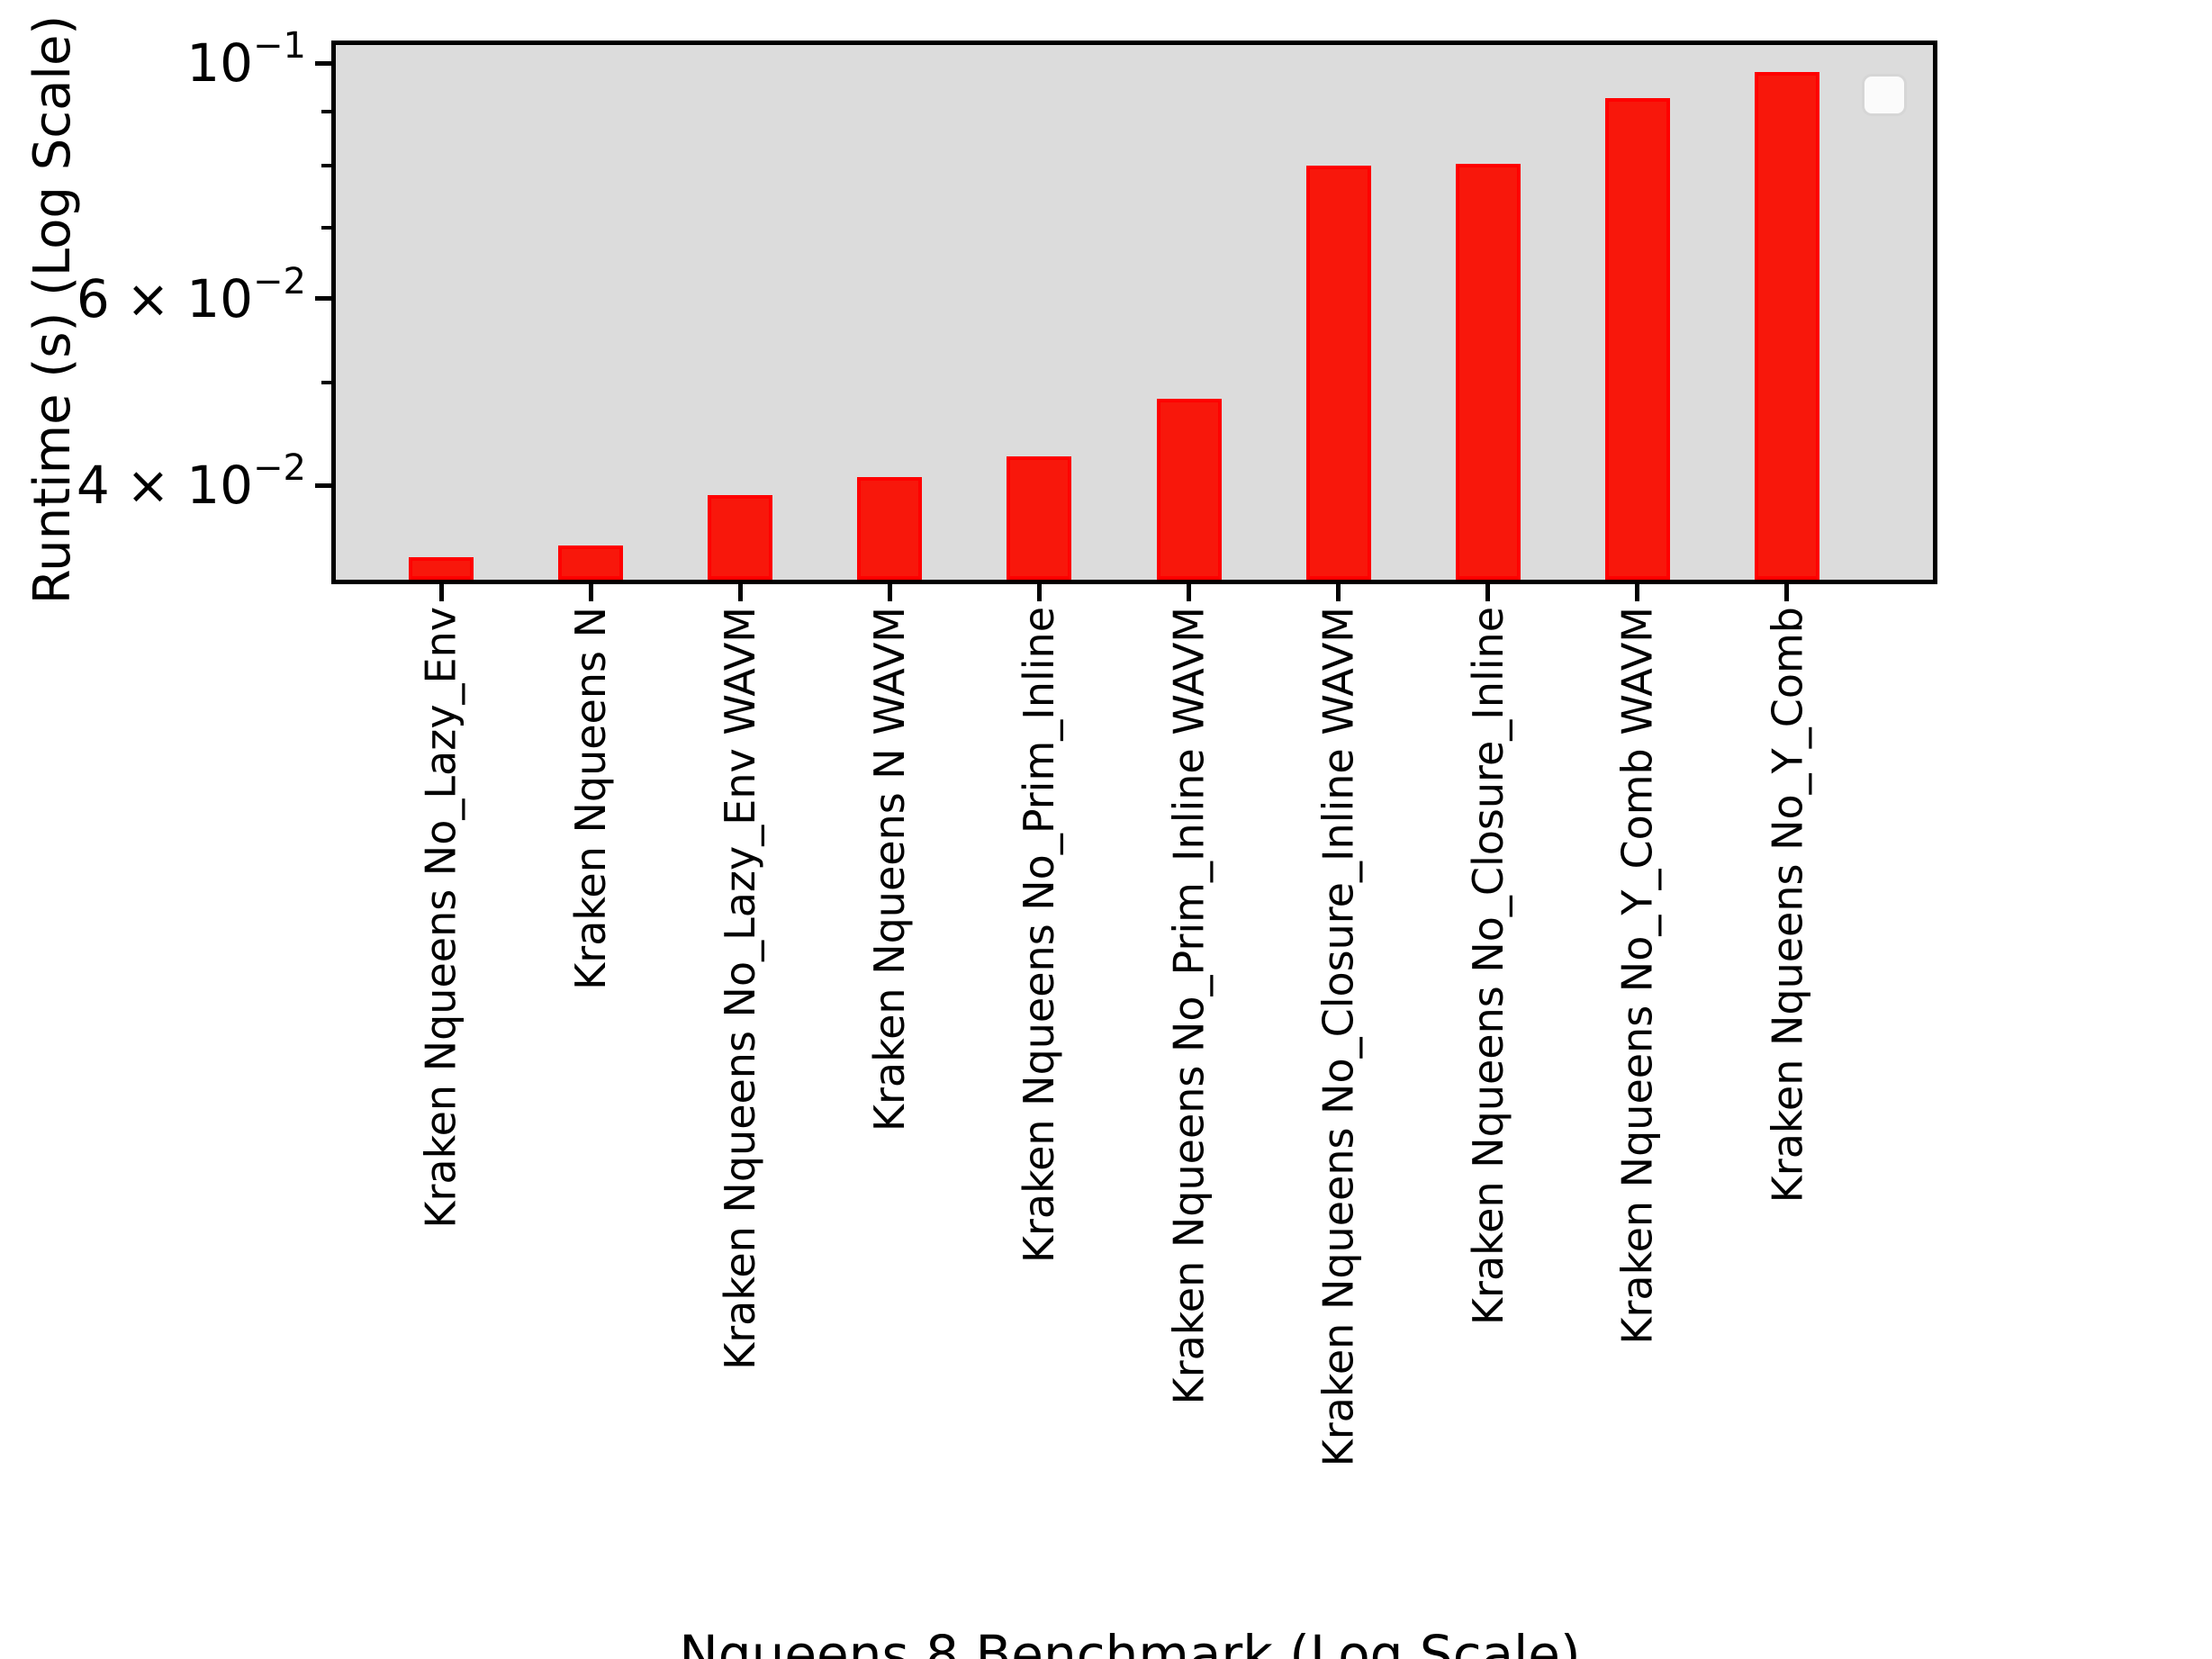 The height and width of the screenshot is (1659, 2212). I want to click on x-tick-label-text: Kraken Nqueens No_Lazy_Env WAVM, so click(740, 988).